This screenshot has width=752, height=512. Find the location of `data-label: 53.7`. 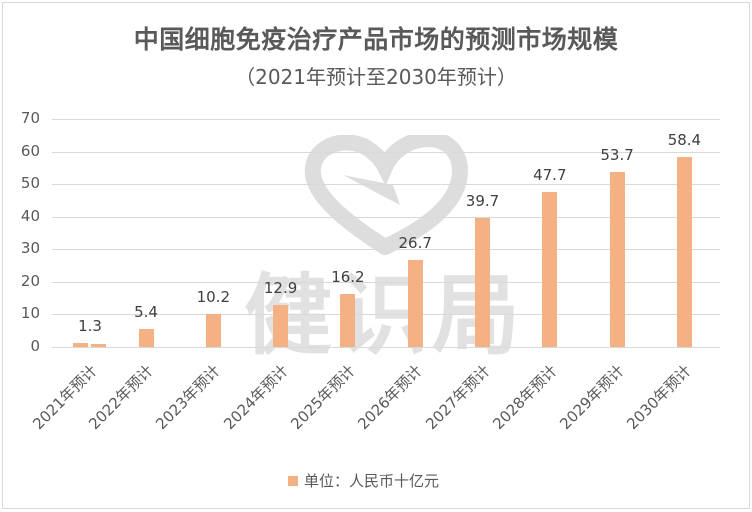

data-label: 53.7 is located at coordinates (617, 155).